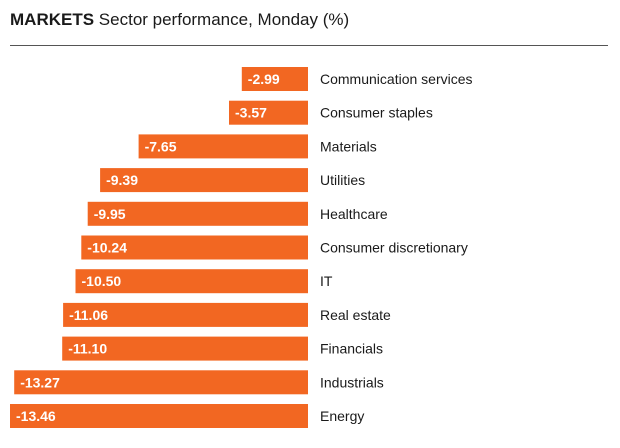 The width and height of the screenshot is (620, 448). I want to click on bar-materials, so click(223, 146).